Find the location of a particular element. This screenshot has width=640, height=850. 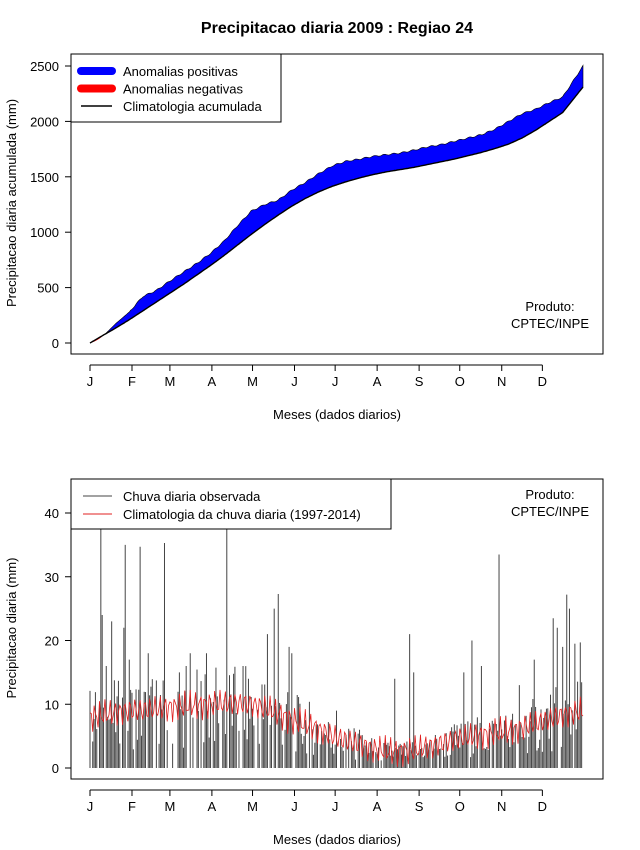

bottom-legend-label: Climatologia da chuva diaria (1997-2014) is located at coordinates (242, 514).